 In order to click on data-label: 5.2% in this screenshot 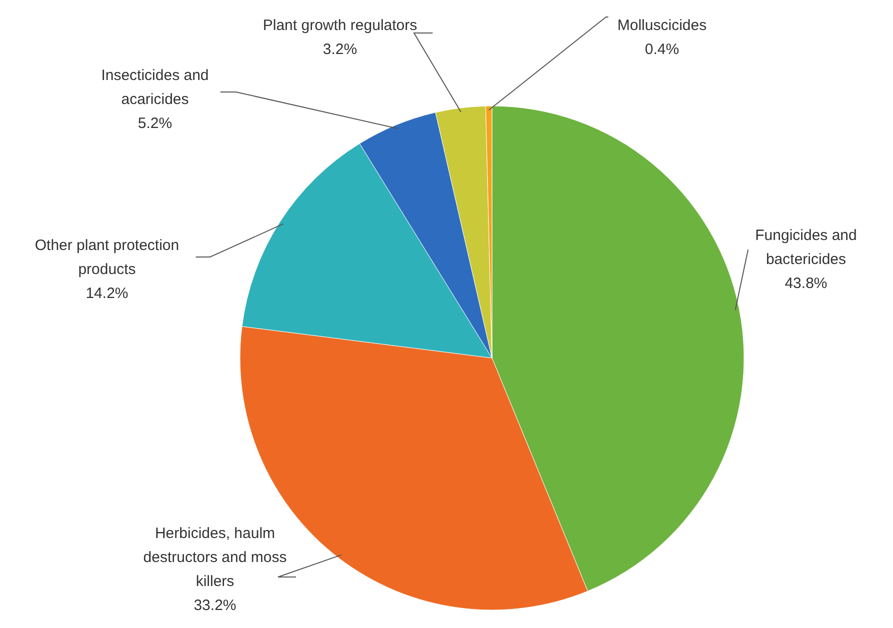, I will do `click(155, 123)`.